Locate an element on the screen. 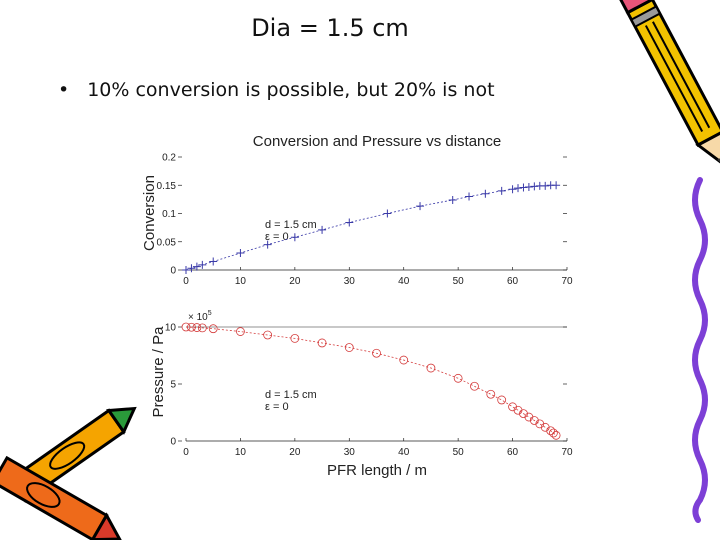 Image resolution: width=720 pixels, height=540 pixels. annotation-epsilon-top: ε = 0 is located at coordinates (277, 237).